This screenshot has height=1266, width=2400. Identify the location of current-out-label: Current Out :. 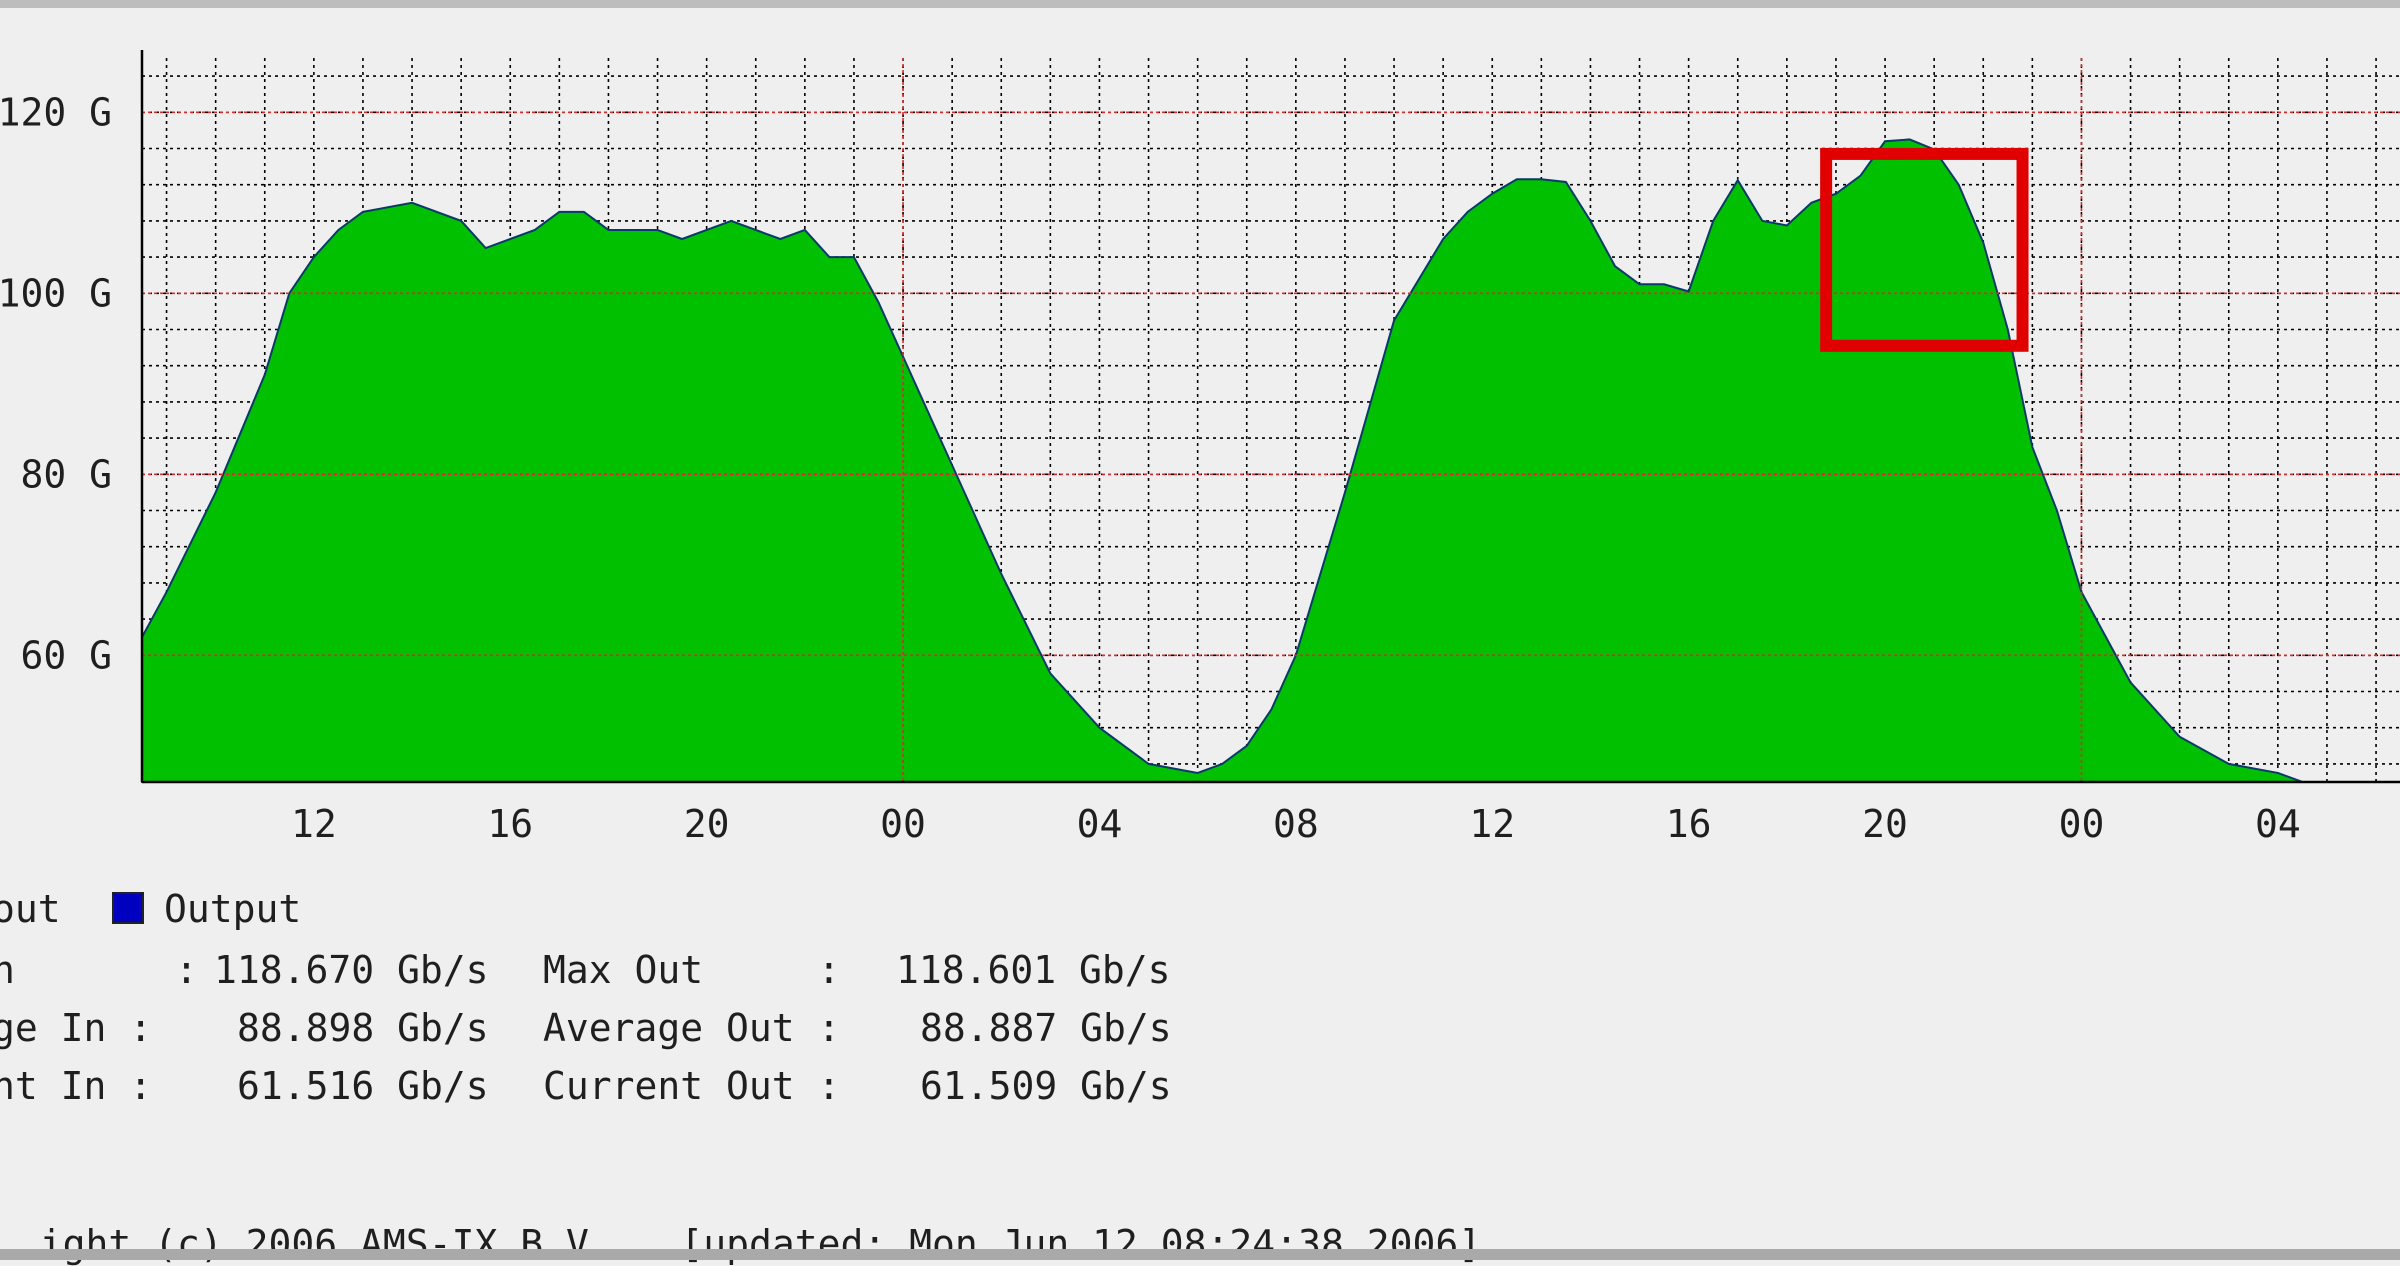
(692, 1086).